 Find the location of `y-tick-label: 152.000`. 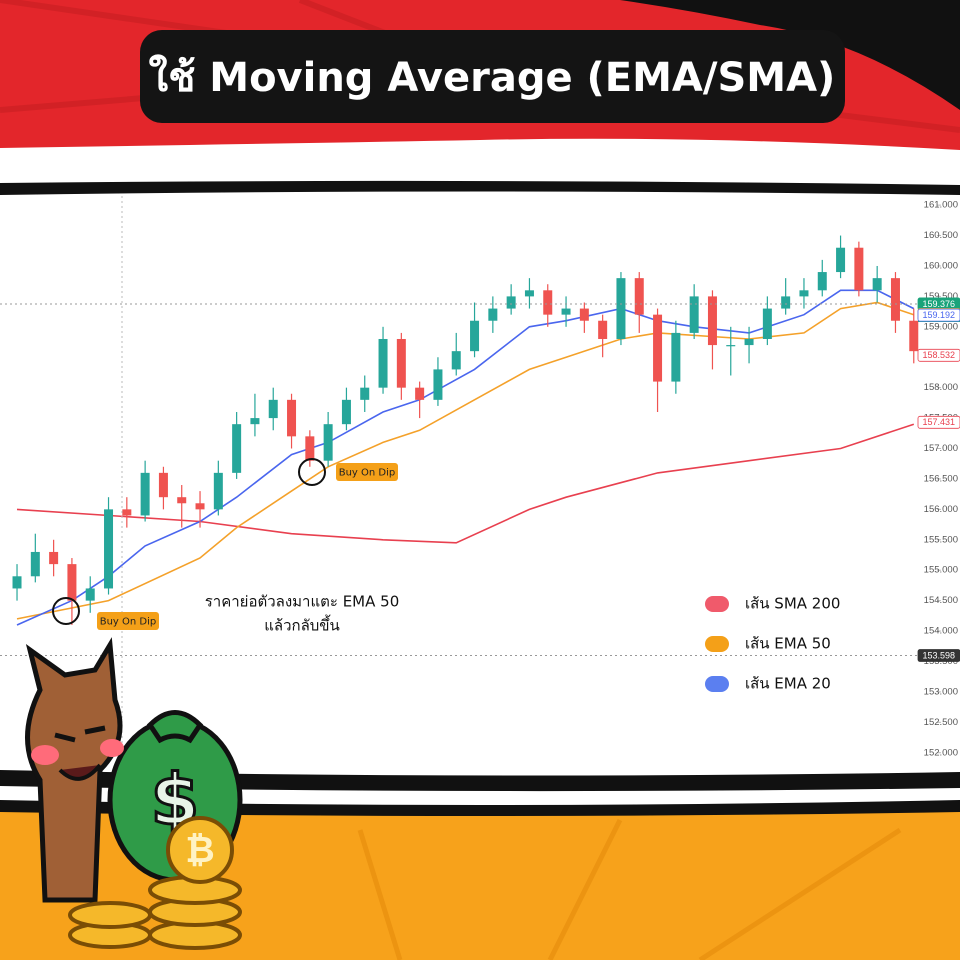

y-tick-label: 152.000 is located at coordinates (941, 752).